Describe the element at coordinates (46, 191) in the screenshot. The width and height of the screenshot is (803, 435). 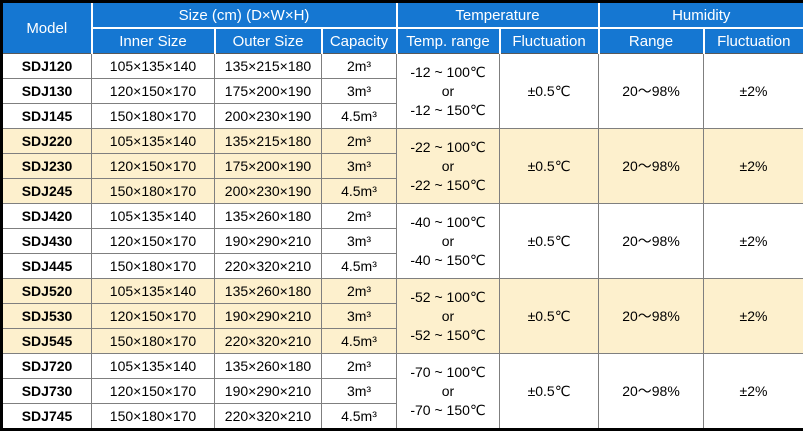
I see `model-cell: SDJ245` at that location.